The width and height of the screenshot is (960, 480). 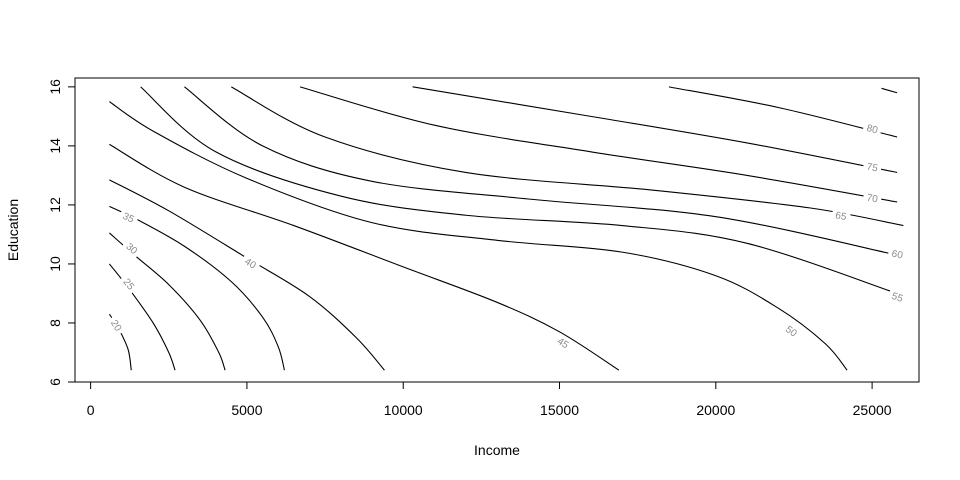 I want to click on contour-label-65: 65, so click(x=840, y=216).